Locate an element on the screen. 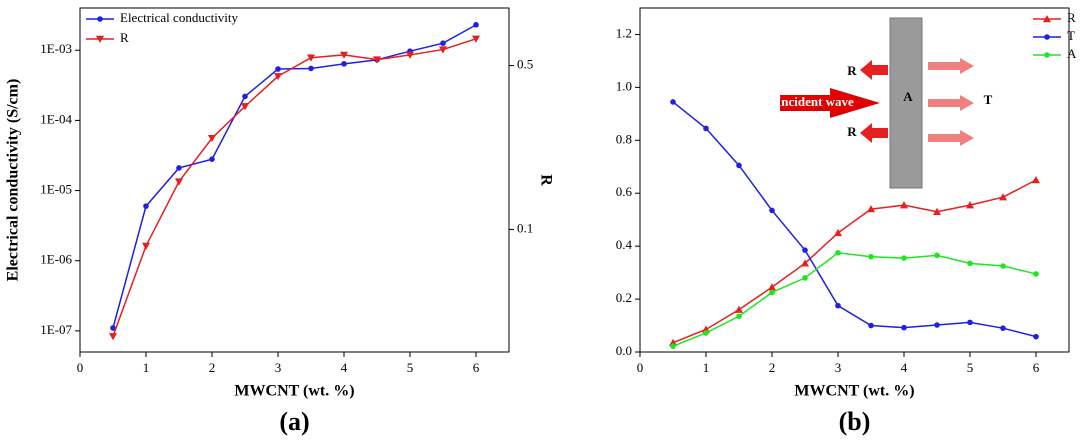  y-tick-label: 1E-03 is located at coordinates (56, 48).